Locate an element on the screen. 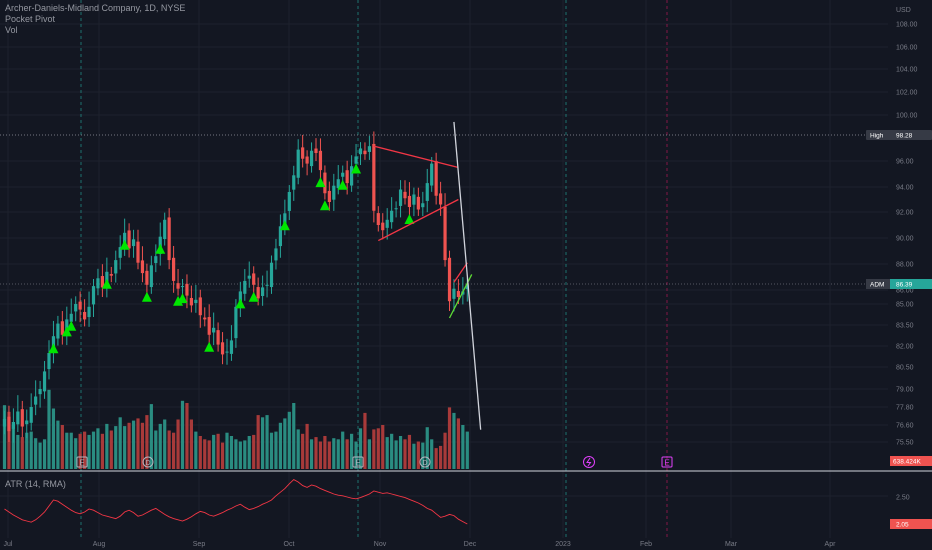  time-tick-label: Nov is located at coordinates (380, 544).